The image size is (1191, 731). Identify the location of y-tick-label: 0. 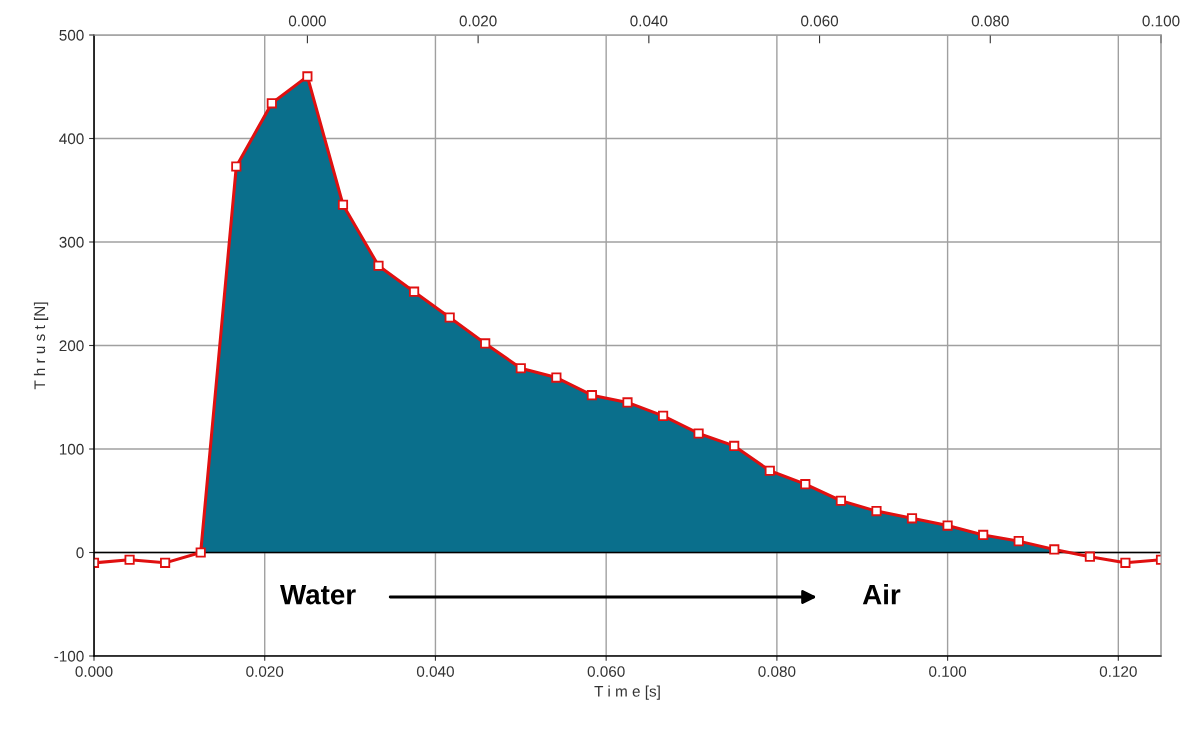
(80, 553).